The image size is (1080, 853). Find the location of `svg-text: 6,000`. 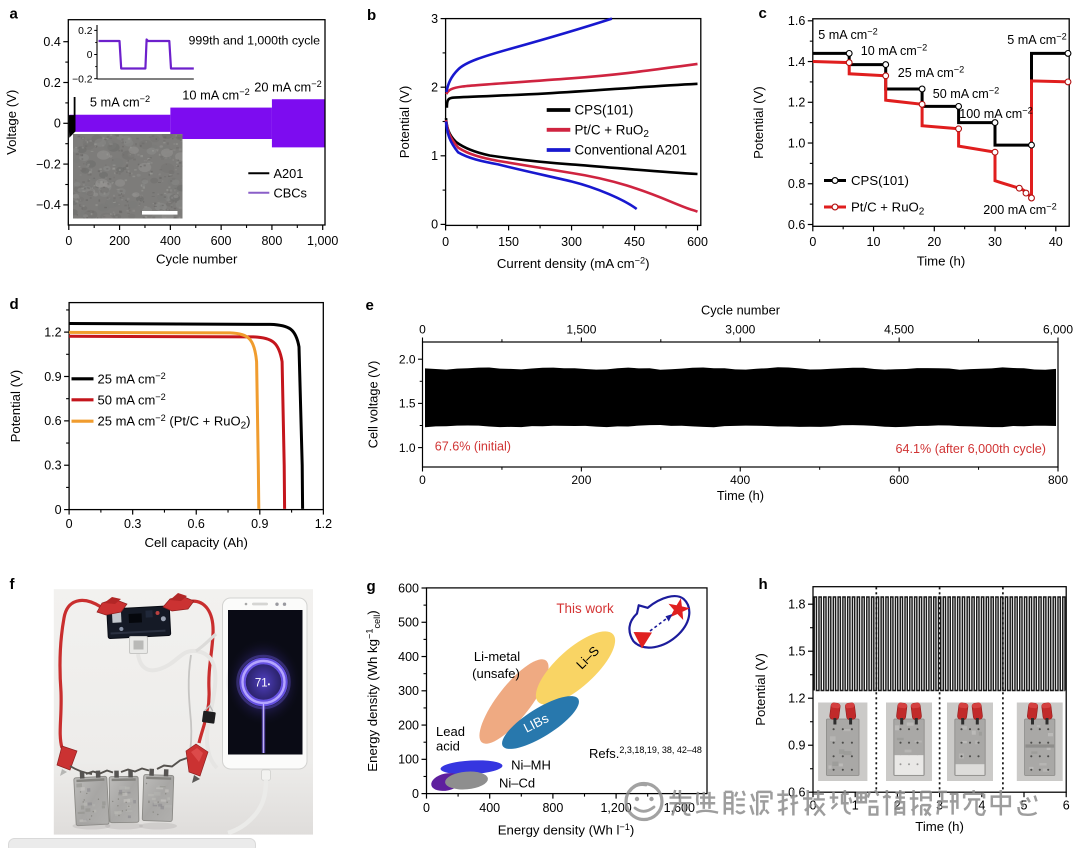

svg-text: 6,000 is located at coordinates (1058, 330).